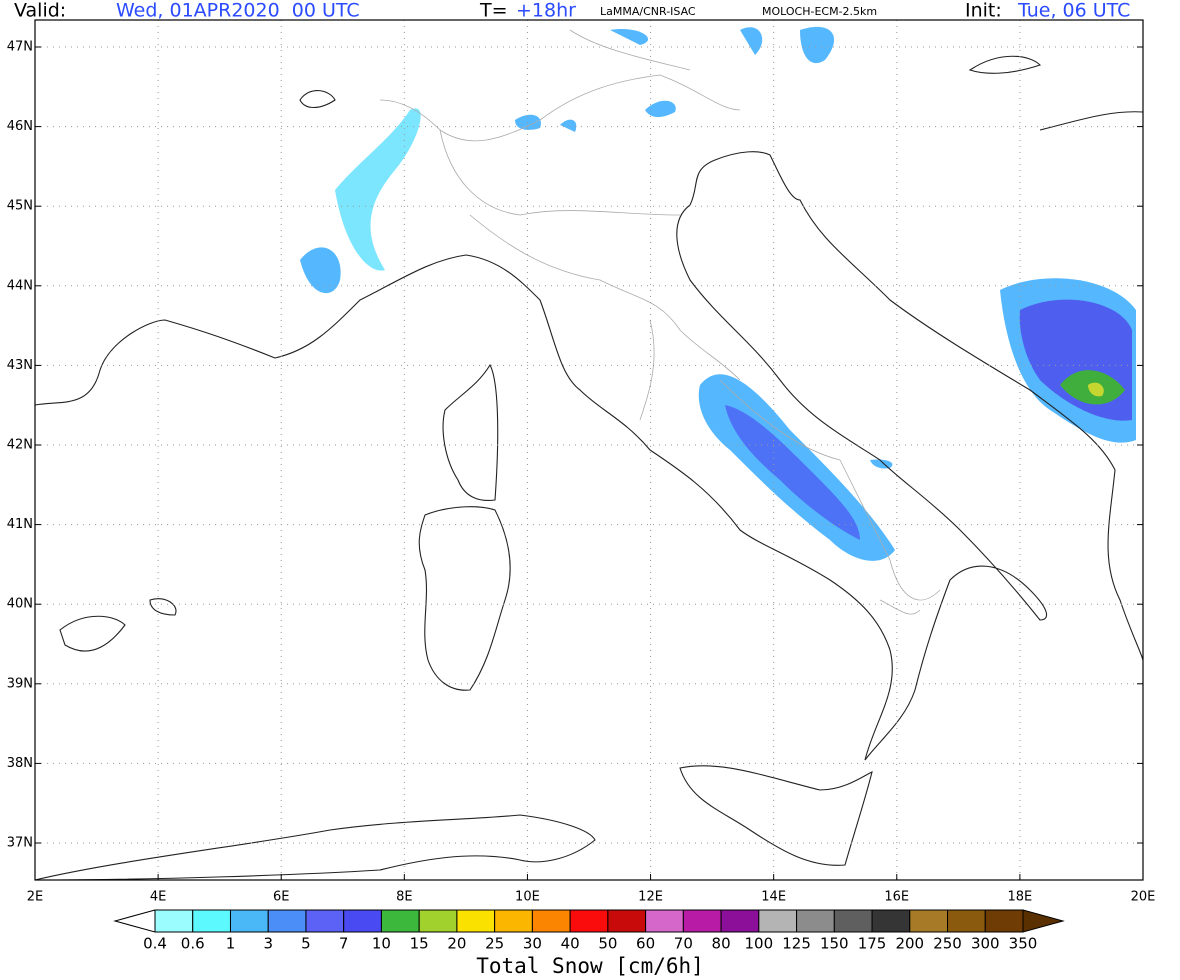  Describe the element at coordinates (20, 604) in the screenshot. I see `lat-label: 40N` at that location.